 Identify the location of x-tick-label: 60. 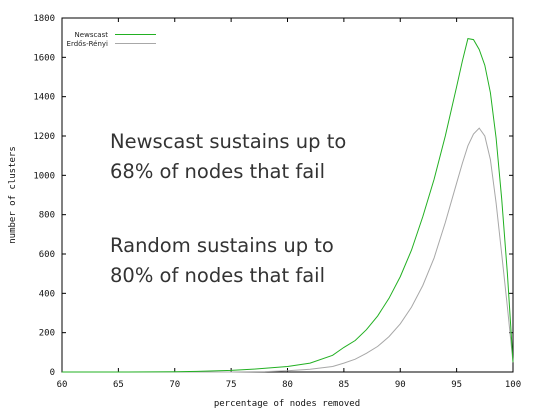
(62, 385).